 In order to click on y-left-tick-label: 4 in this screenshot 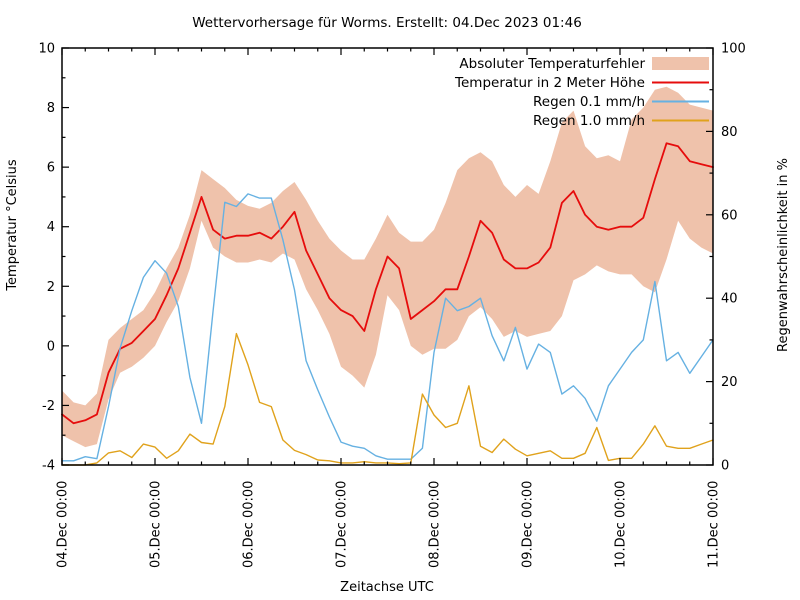, I will do `click(51, 227)`.